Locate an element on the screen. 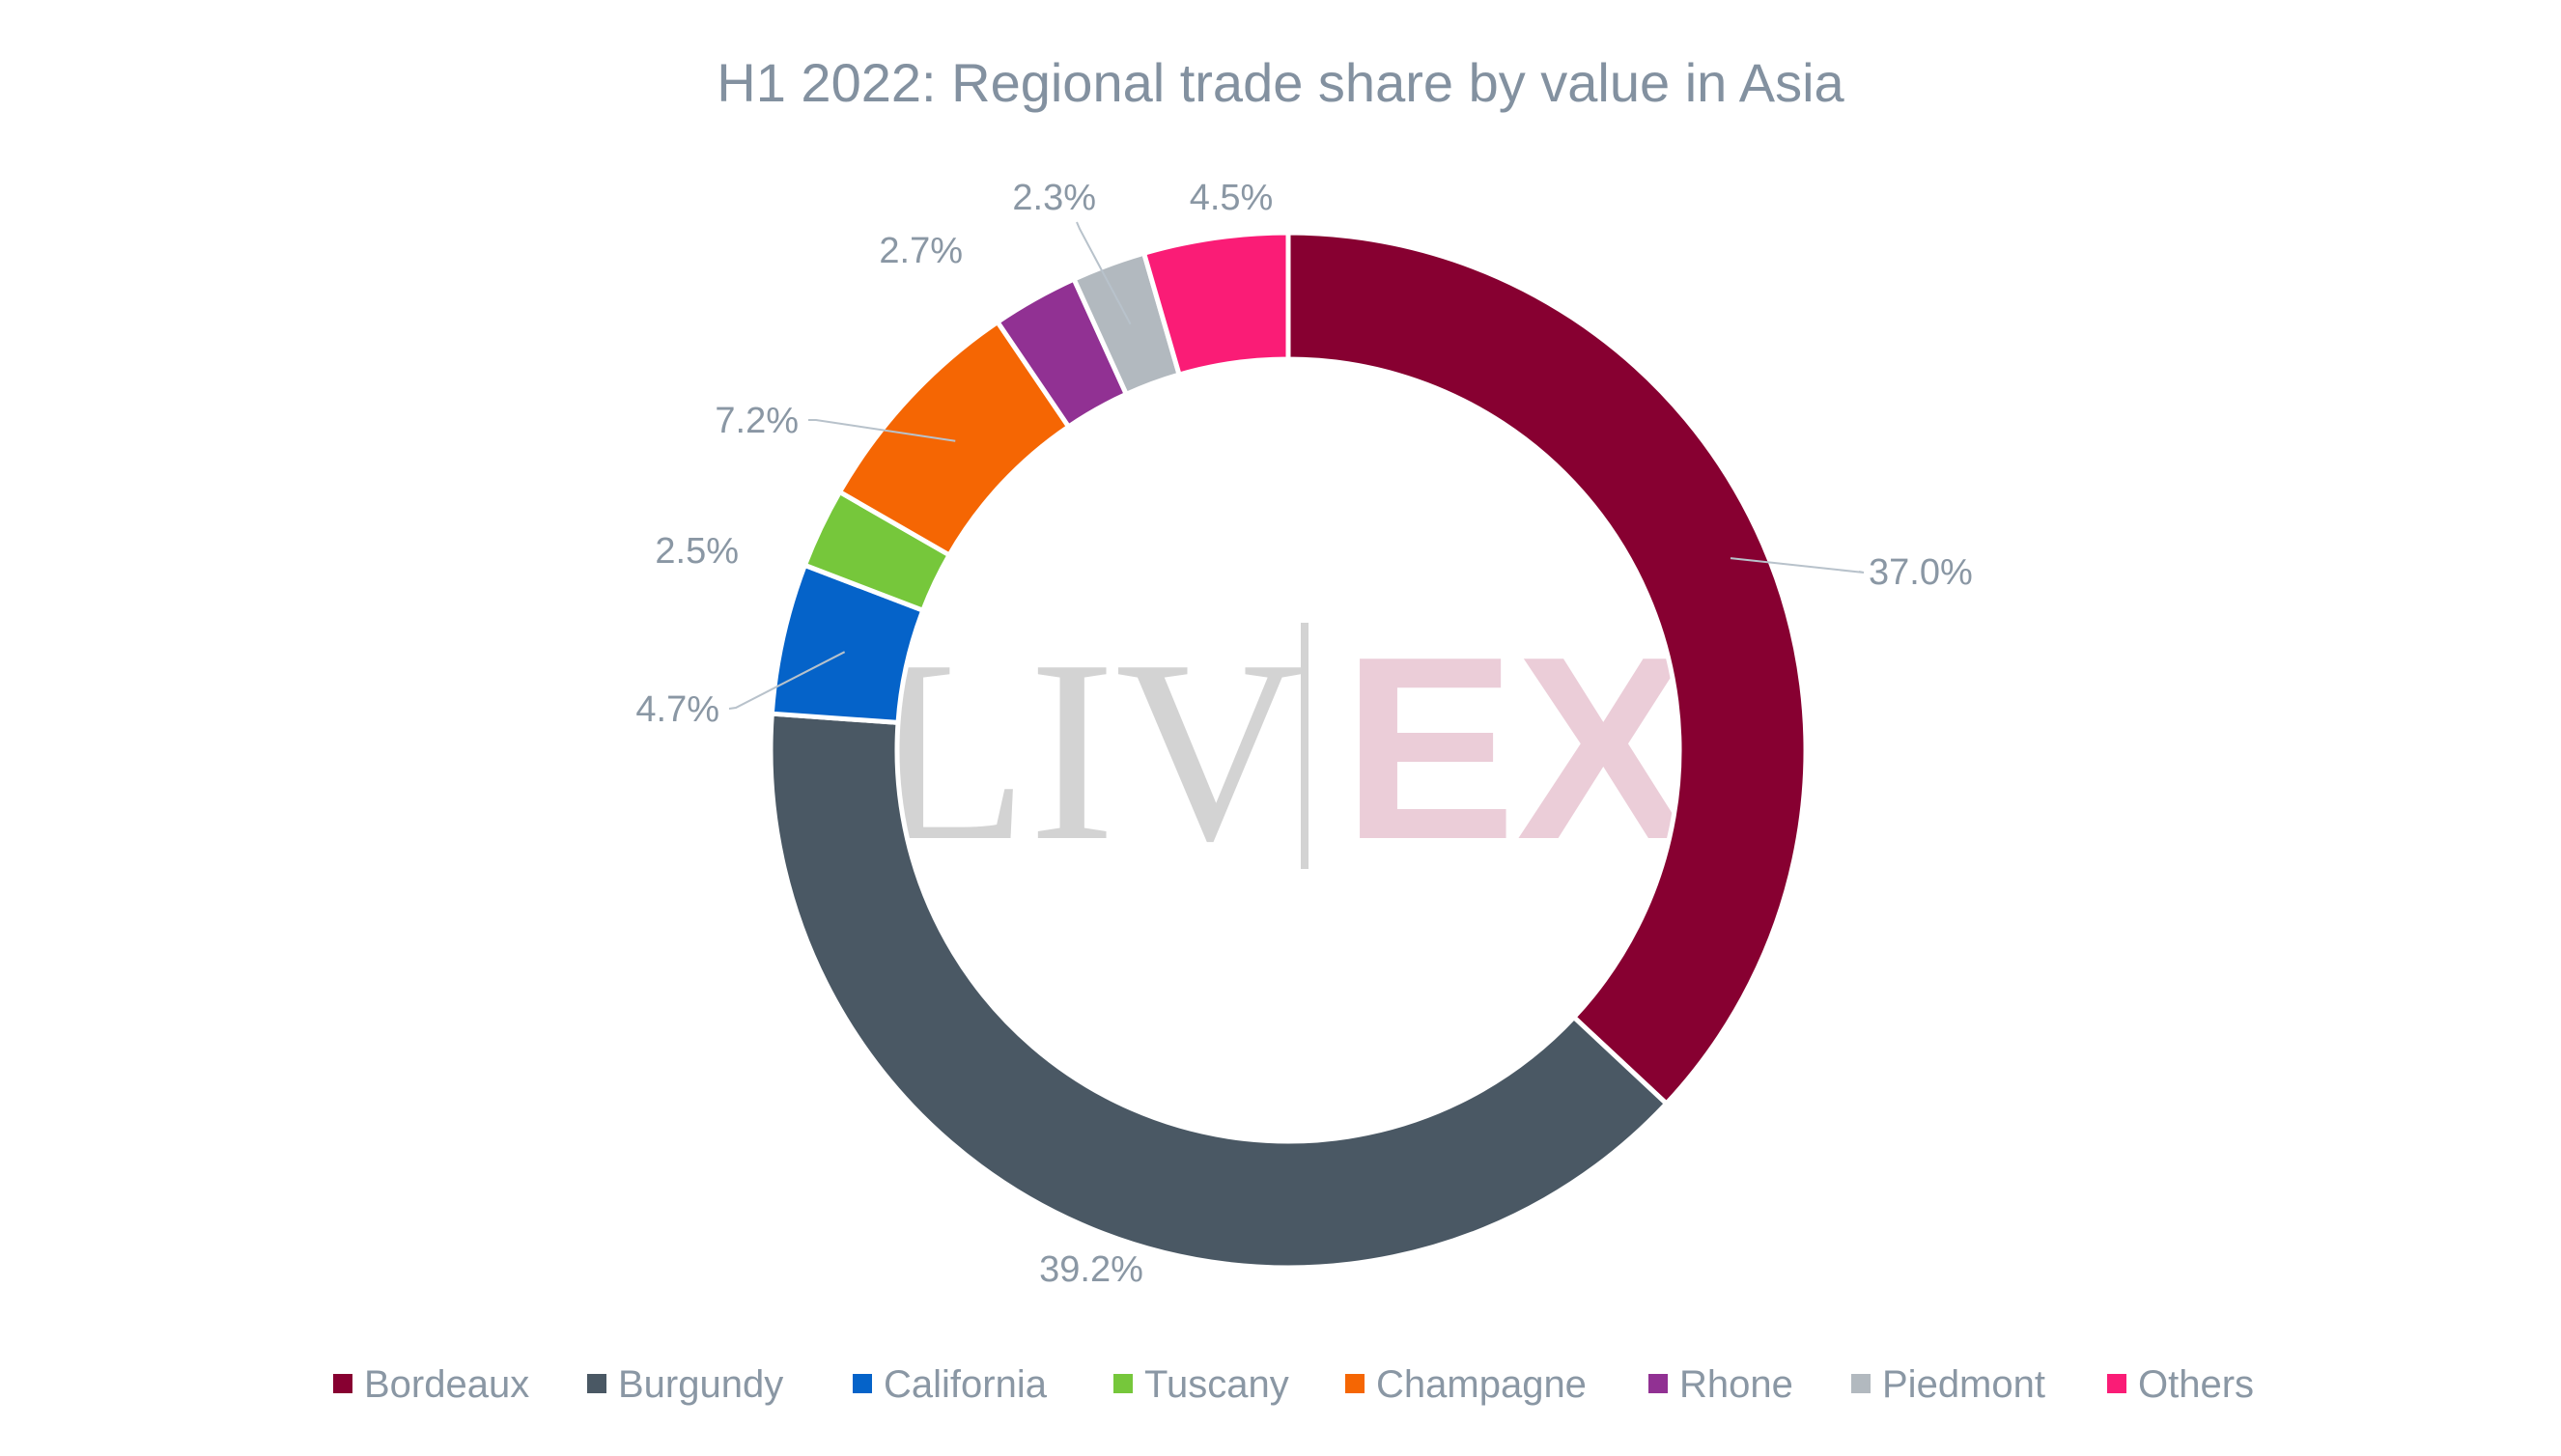 The image size is (2561, 1456). legend-label-others: Others is located at coordinates (2196, 1385).